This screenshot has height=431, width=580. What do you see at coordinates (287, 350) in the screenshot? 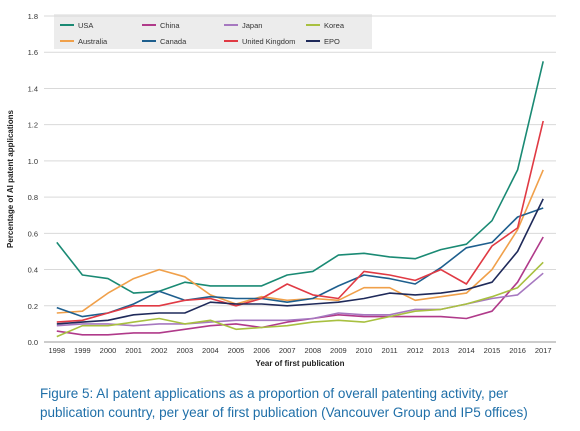
I see `x-tick-label: 2007` at bounding box center [287, 350].